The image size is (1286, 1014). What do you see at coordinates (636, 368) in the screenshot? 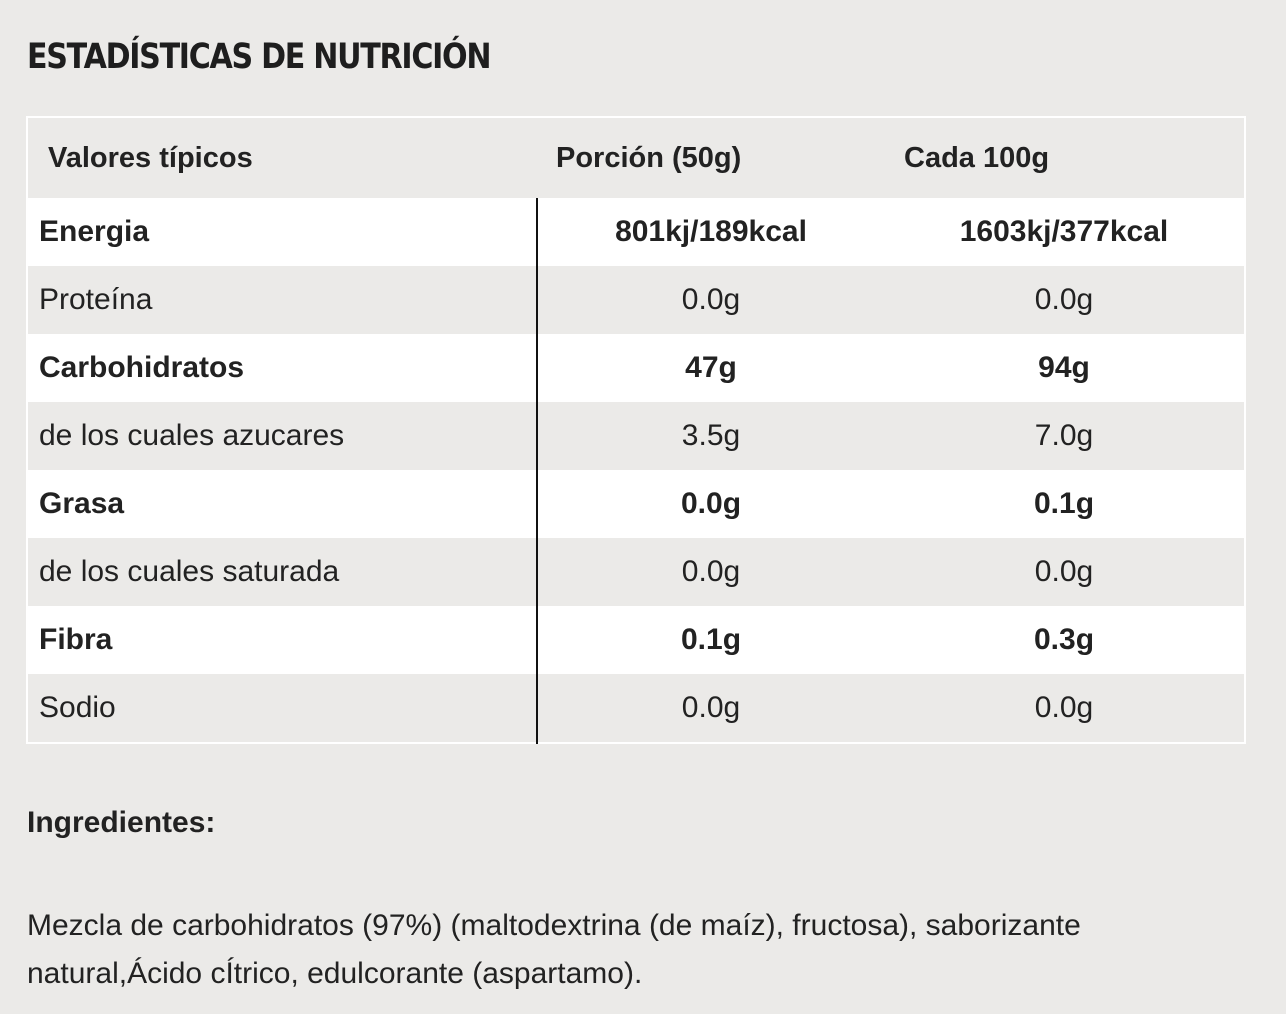
I see `table-row-carbohidratos: Carbohidratos 47g 94g` at bounding box center [636, 368].